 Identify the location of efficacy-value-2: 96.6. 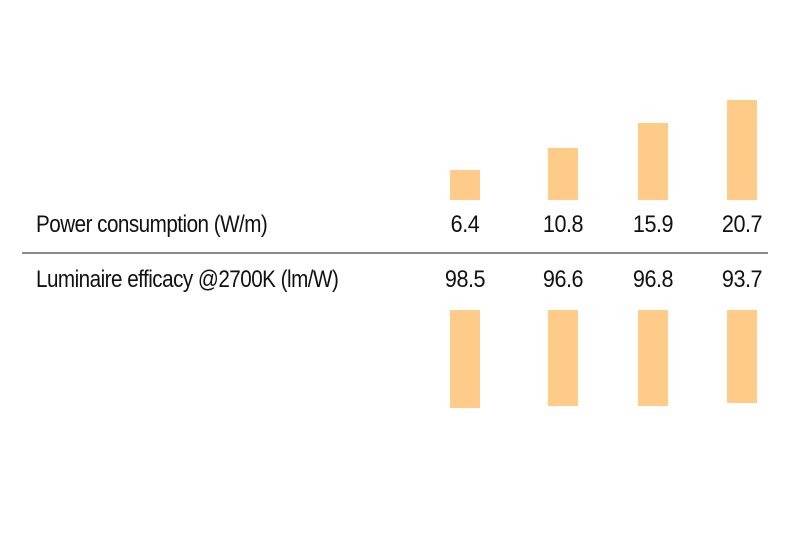
(563, 279).